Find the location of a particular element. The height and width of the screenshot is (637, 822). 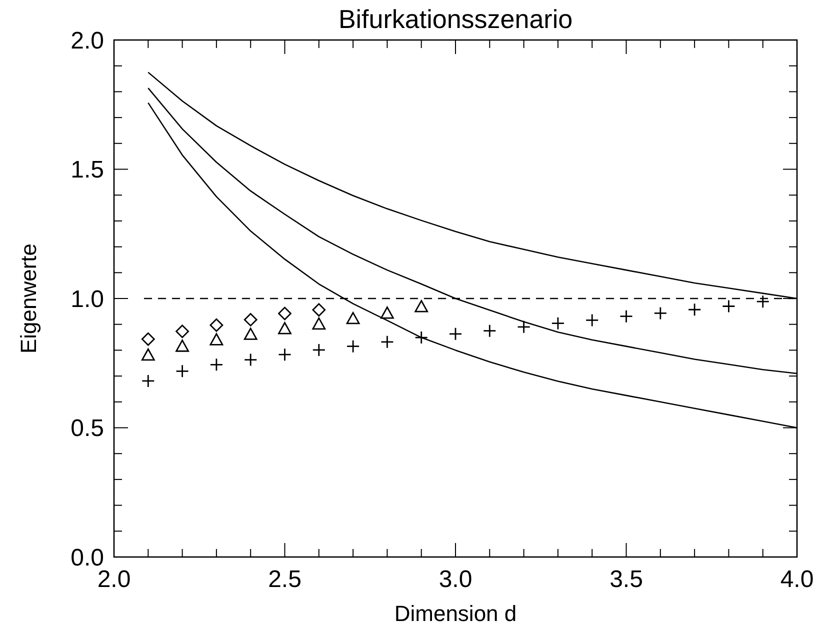

chart-title: Bifurkationsszenario is located at coordinates (455, 19).